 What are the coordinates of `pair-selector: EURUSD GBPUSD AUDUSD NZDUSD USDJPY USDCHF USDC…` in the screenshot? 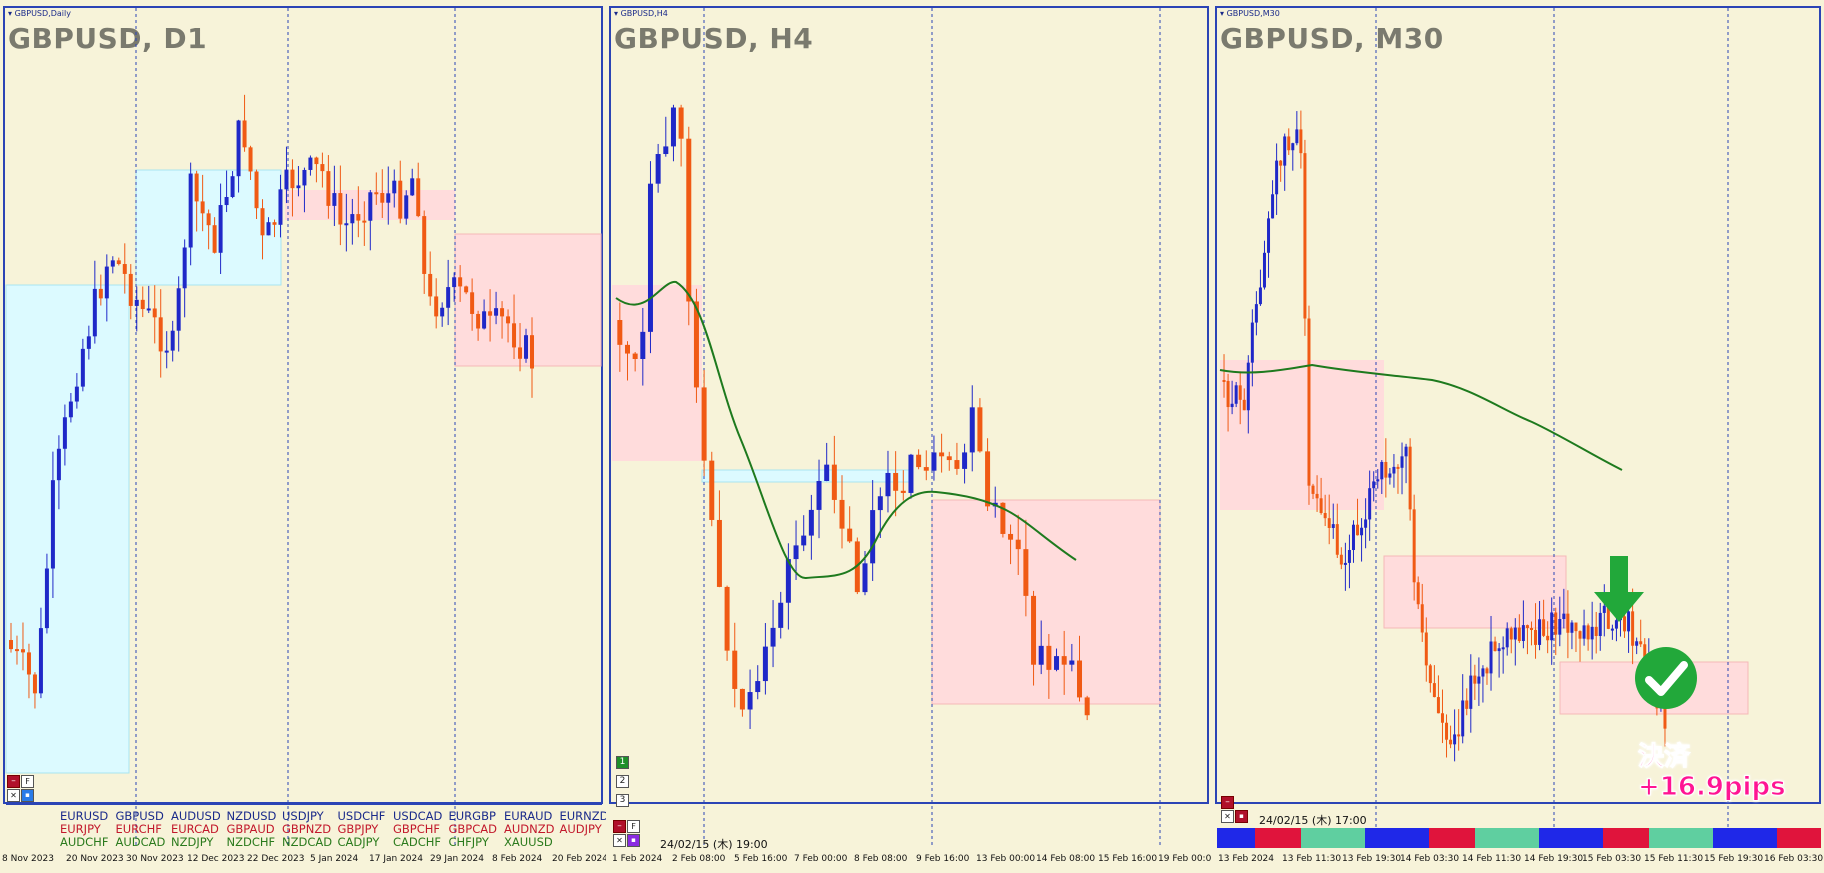 It's located at (306, 826).